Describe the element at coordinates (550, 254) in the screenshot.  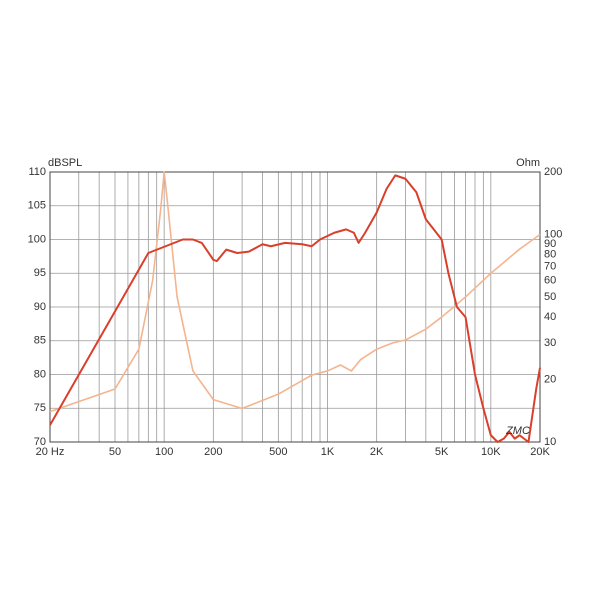
I see `y2-tick-label: 80` at that location.